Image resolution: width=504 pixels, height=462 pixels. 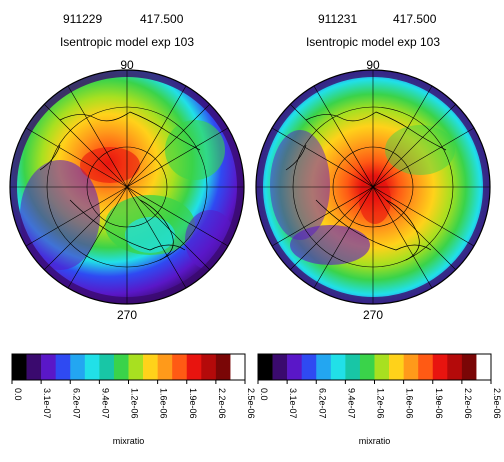 What do you see at coordinates (135, 403) in the screenshot?
I see `left-colorbar-tick-label: 1.2e-06` at bounding box center [135, 403].